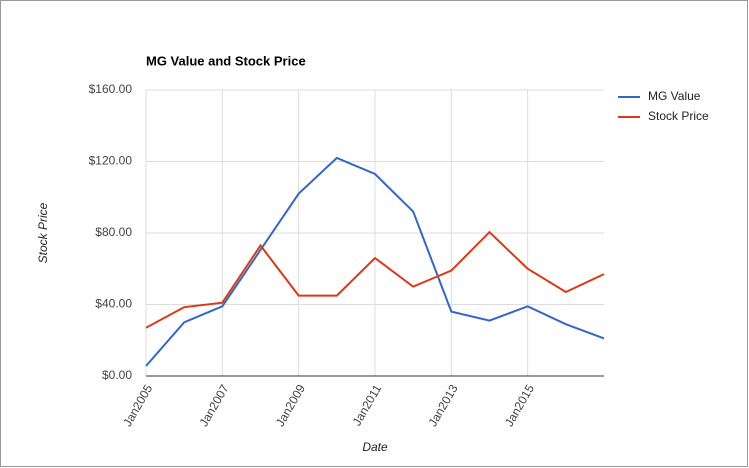 Image resolution: width=749 pixels, height=468 pixels. Describe the element at coordinates (375, 279) in the screenshot. I see `series-line` at that location.